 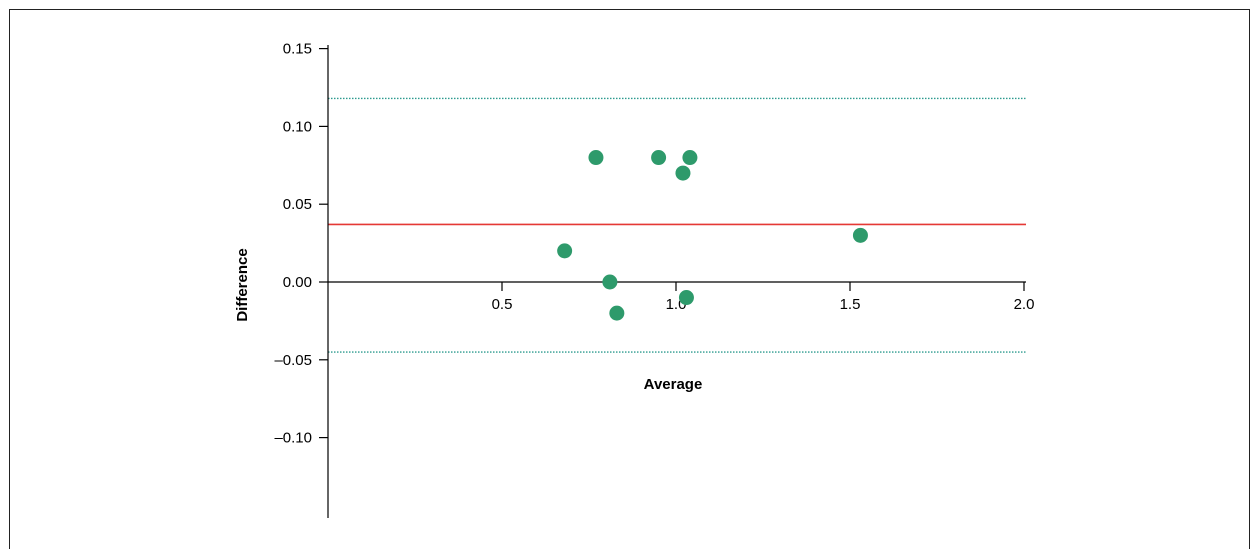 I want to click on y-axis-label: Difference, so click(x=242, y=284).